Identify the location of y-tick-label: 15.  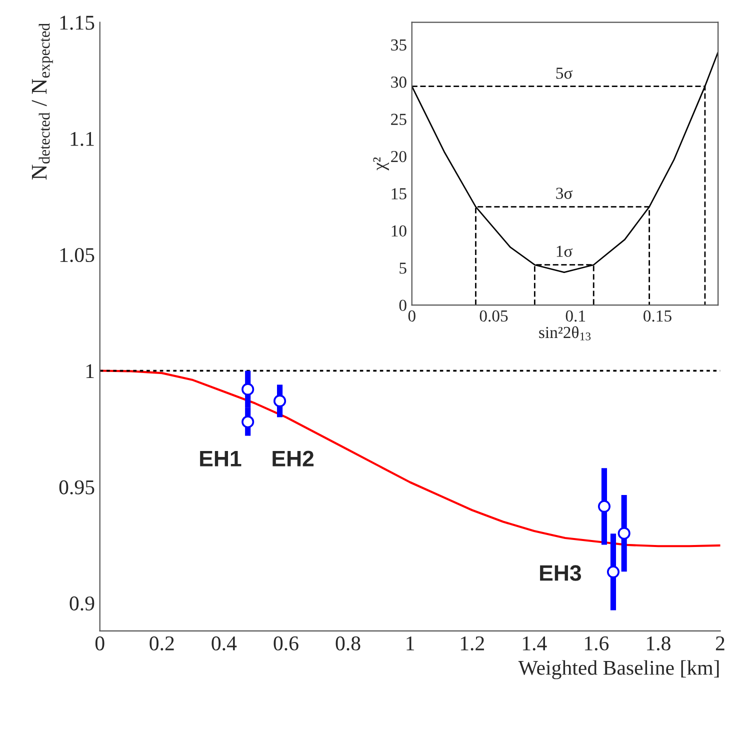
(399, 194).